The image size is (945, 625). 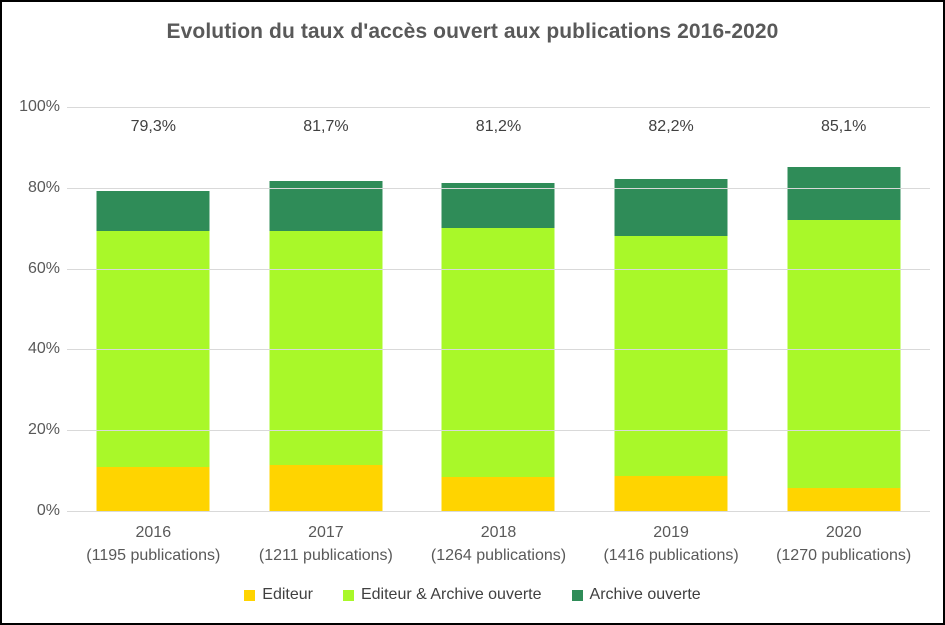 What do you see at coordinates (326, 544) in the screenshot?
I see `x-axis-label: 2017 (1211 publications)` at bounding box center [326, 544].